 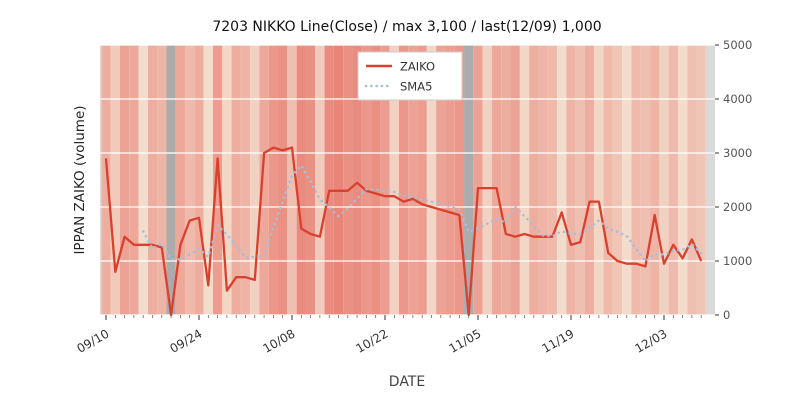 What do you see at coordinates (80, 179) in the screenshot?
I see `y-axis-label: IPPAN ZAIKO (volume)` at bounding box center [80, 179].